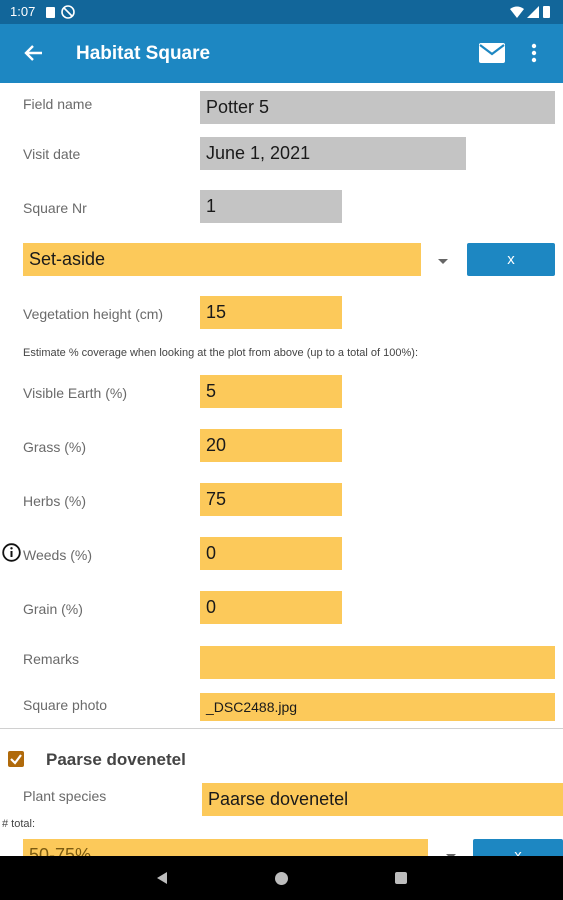 This screenshot has width=563, height=900. What do you see at coordinates (377, 662) in the screenshot?
I see `remarks-input` at bounding box center [377, 662].